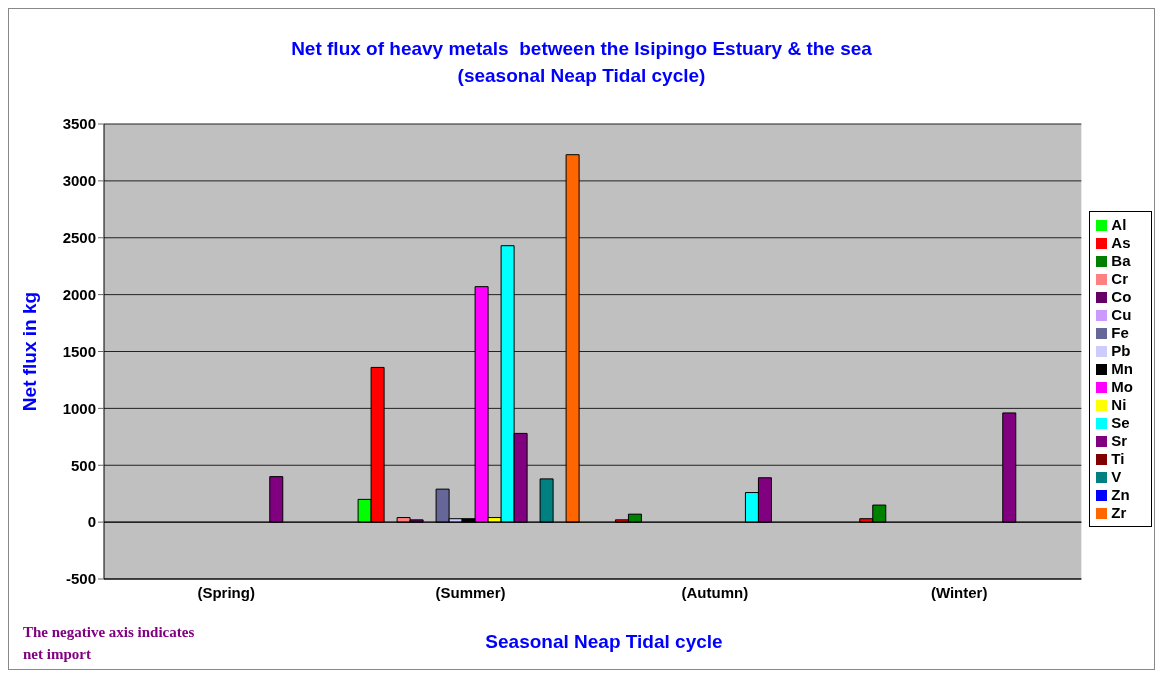 The height and width of the screenshot is (676, 1161). Describe the element at coordinates (83, 465) in the screenshot. I see `y-tick-label: 500` at that location.